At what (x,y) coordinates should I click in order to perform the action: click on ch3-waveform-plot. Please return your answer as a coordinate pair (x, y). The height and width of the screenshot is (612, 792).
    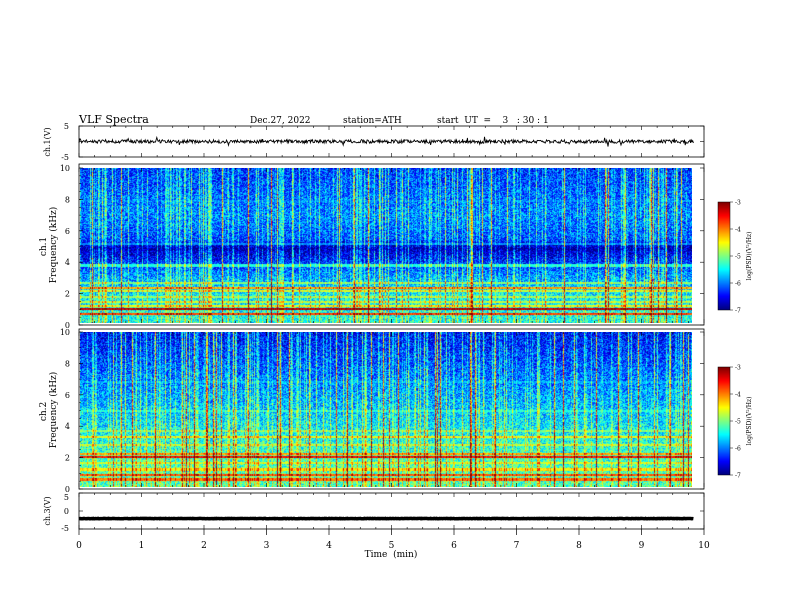
    Looking at the image, I should click on (391, 511).